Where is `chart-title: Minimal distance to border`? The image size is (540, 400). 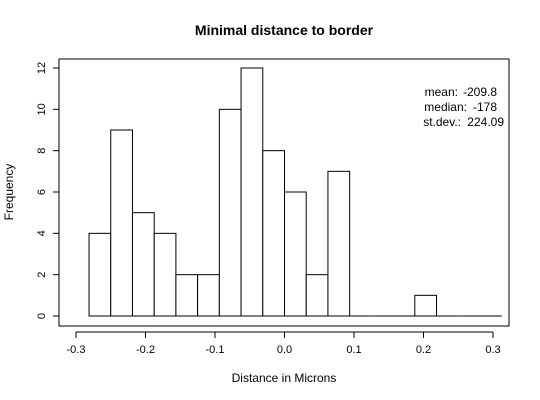
chart-title: Minimal distance to border is located at coordinates (284, 30).